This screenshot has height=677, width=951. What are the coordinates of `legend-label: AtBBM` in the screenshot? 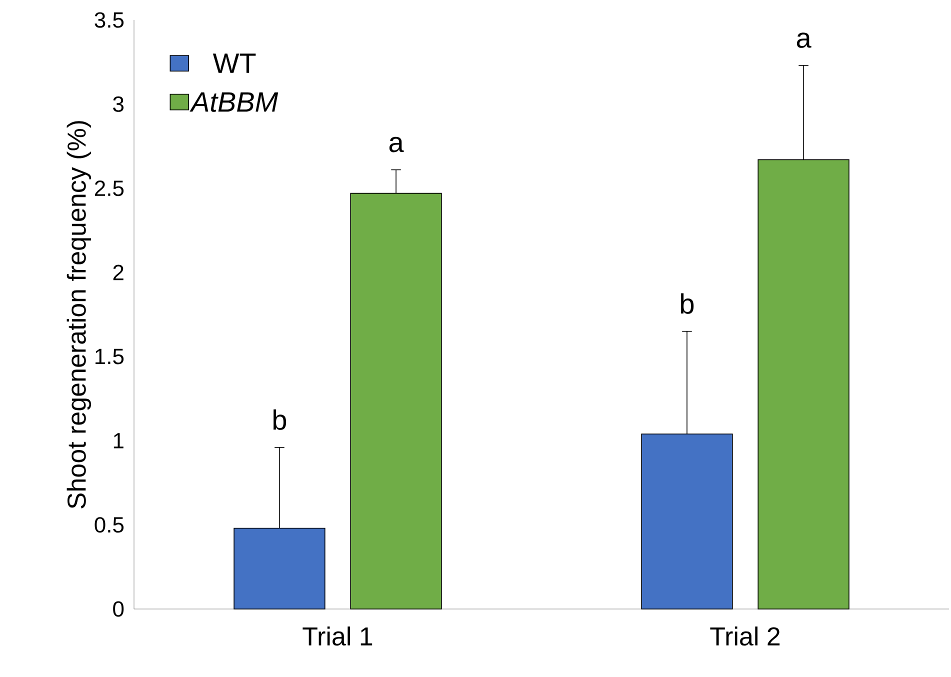 It's located at (234, 102).